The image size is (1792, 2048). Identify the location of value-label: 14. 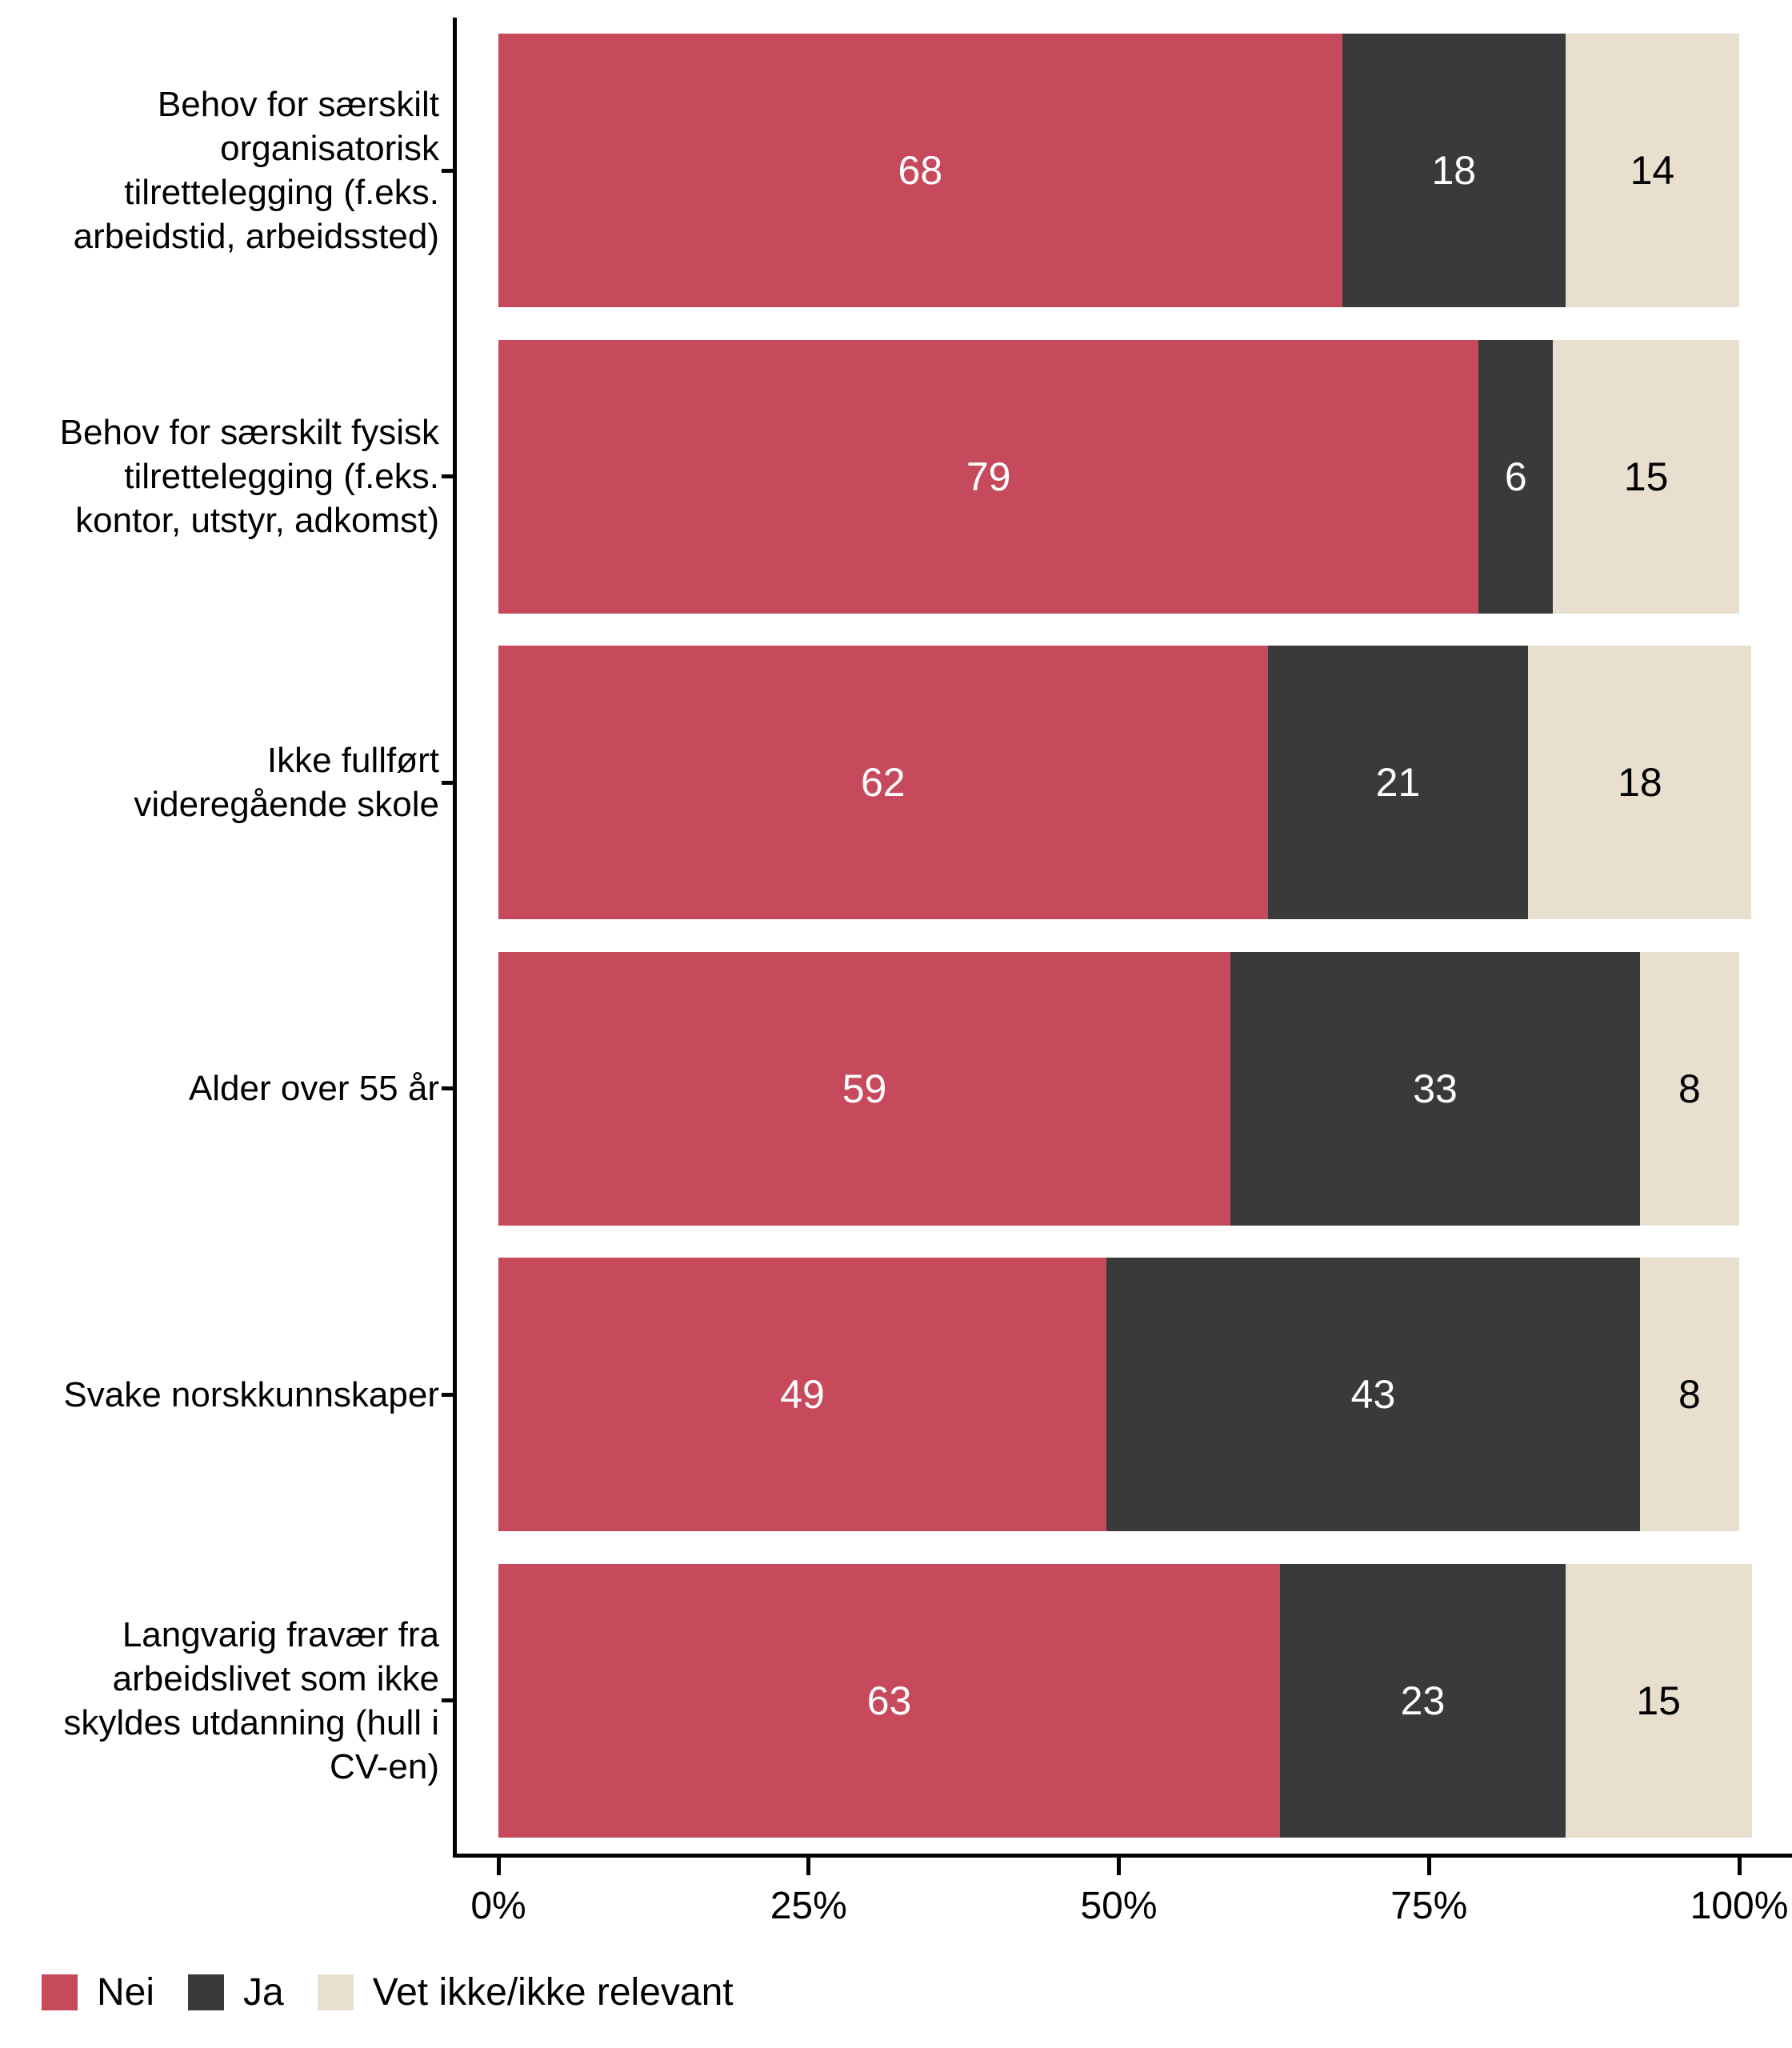
(1652, 171).